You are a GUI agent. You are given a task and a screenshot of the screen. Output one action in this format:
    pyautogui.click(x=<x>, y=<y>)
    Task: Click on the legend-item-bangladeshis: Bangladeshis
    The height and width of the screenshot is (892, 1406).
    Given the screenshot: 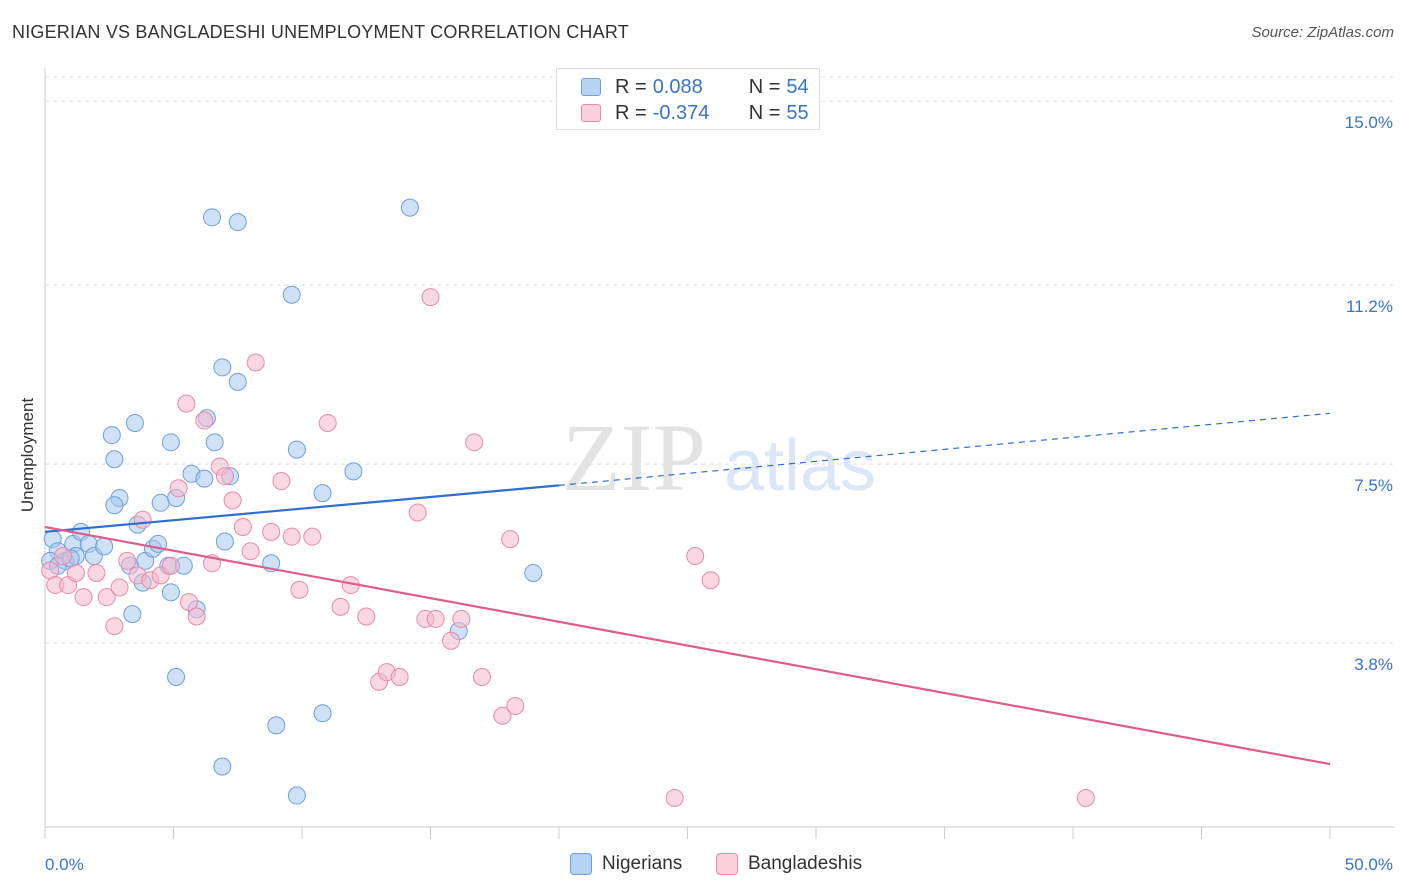 What is the action you would take?
    pyautogui.click(x=789, y=864)
    